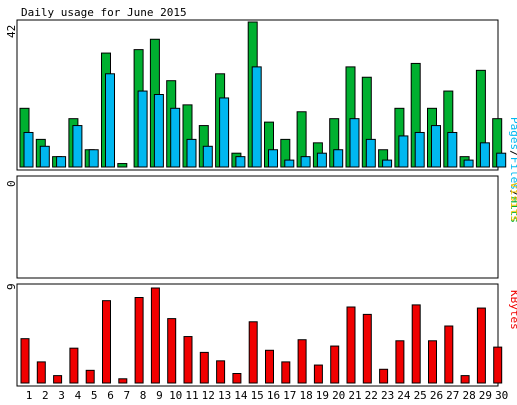 The height and width of the screenshot is (405, 517). Describe the element at coordinates (338, 395) in the screenshot. I see `day-label: 20` at that location.